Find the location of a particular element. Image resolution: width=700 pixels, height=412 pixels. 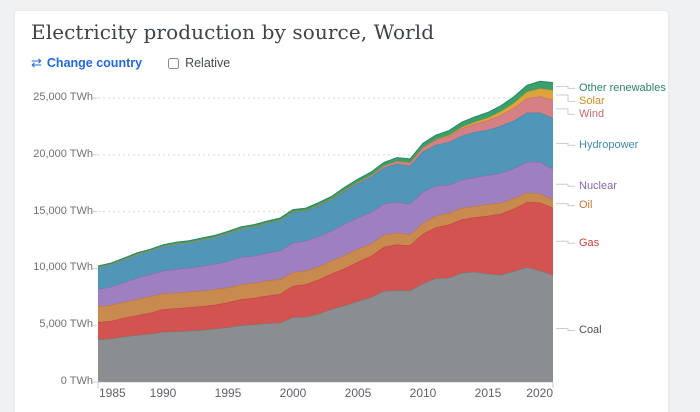

relative-label: Relative is located at coordinates (208, 63).